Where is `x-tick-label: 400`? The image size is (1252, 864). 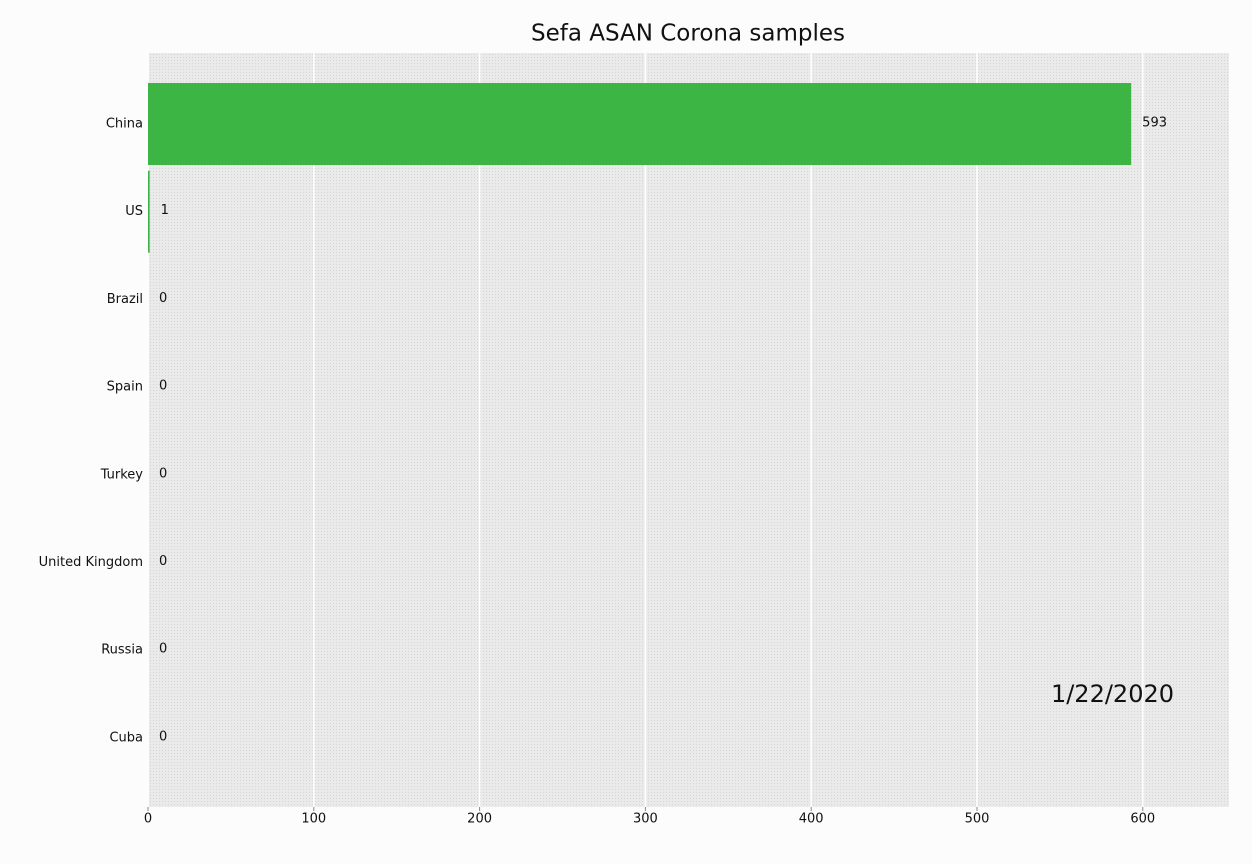
x-tick-label: 400 is located at coordinates (811, 819).